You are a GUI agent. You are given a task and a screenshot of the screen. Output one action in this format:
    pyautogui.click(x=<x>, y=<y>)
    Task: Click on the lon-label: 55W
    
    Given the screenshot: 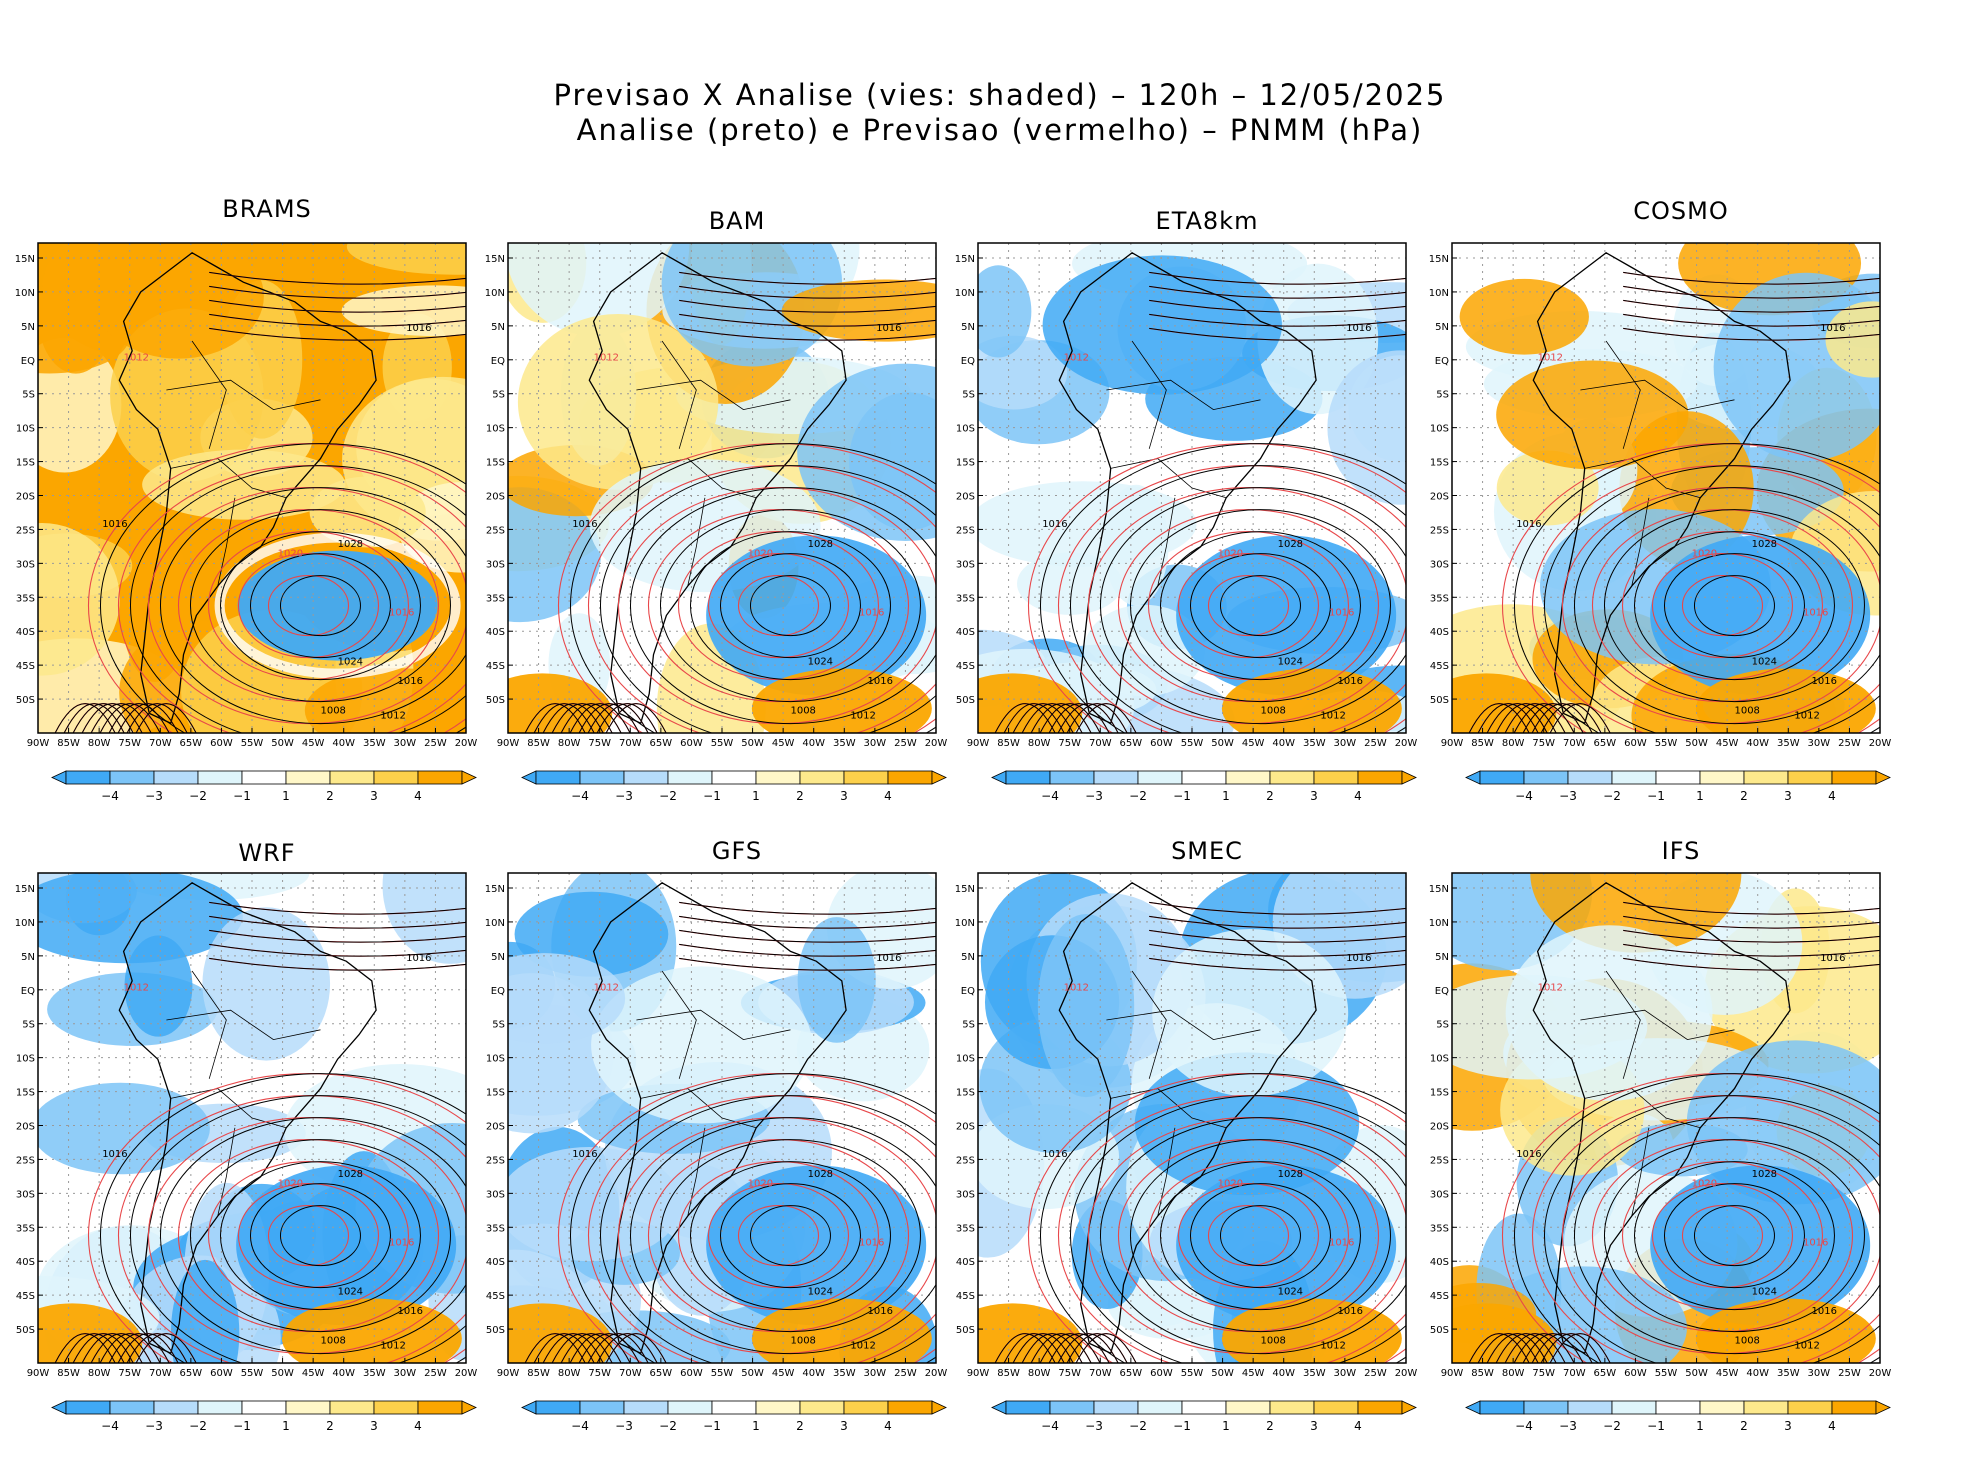 What is the action you would take?
    pyautogui.click(x=252, y=1373)
    